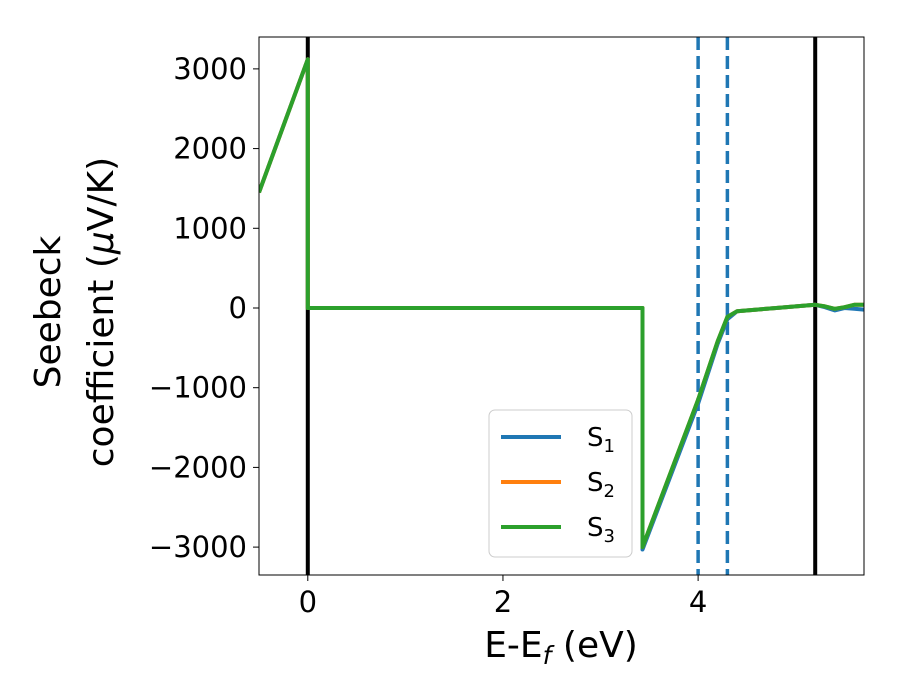 This screenshot has width=900, height=700. Describe the element at coordinates (198, 547) in the screenshot. I see `y-tick-label: −3000` at that location.